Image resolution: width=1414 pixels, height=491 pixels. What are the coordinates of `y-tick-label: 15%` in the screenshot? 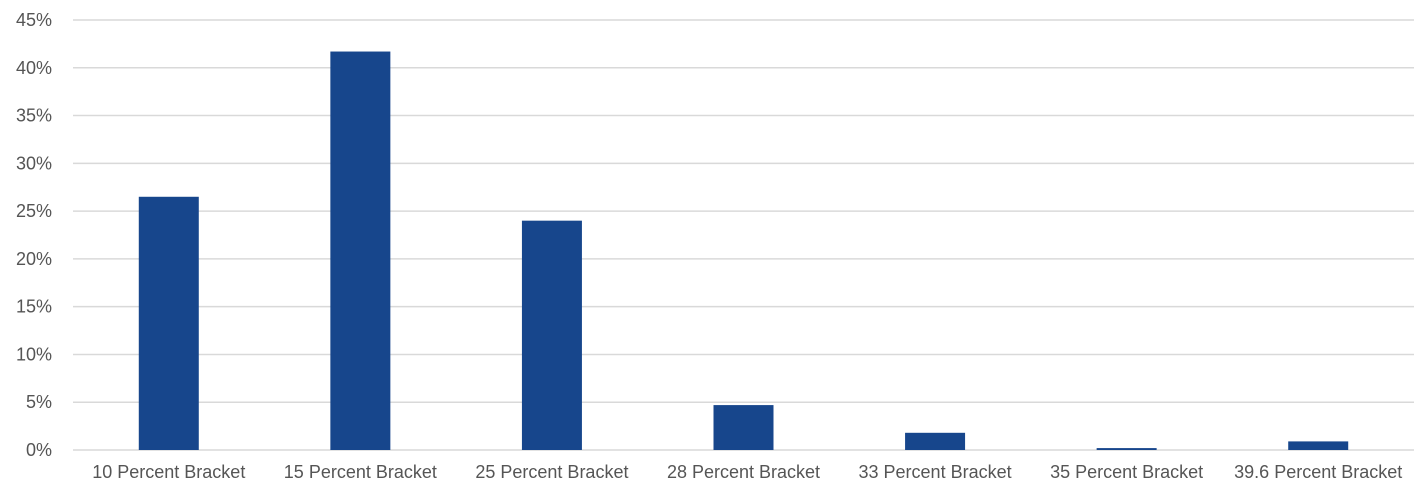 It's located at (34, 307).